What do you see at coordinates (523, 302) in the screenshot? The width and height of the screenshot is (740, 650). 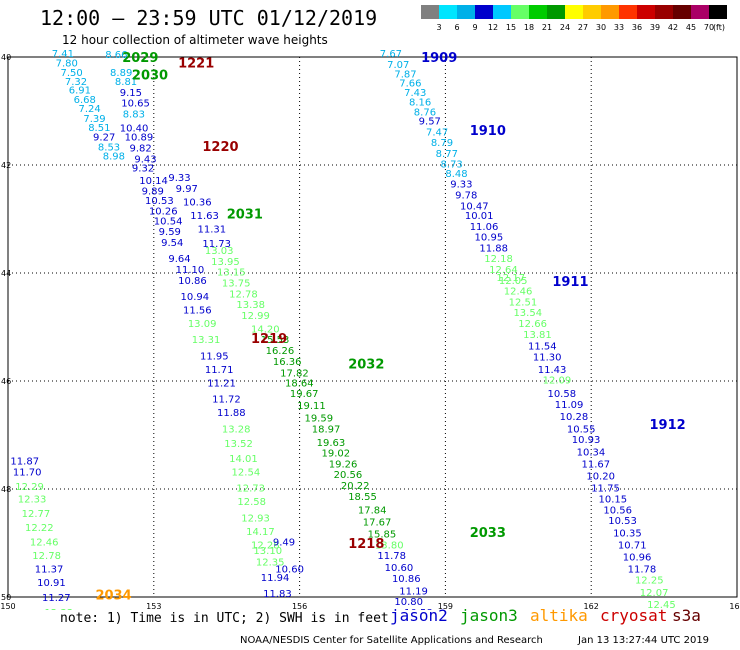 I see `wave-height-value: 12.51` at bounding box center [523, 302].